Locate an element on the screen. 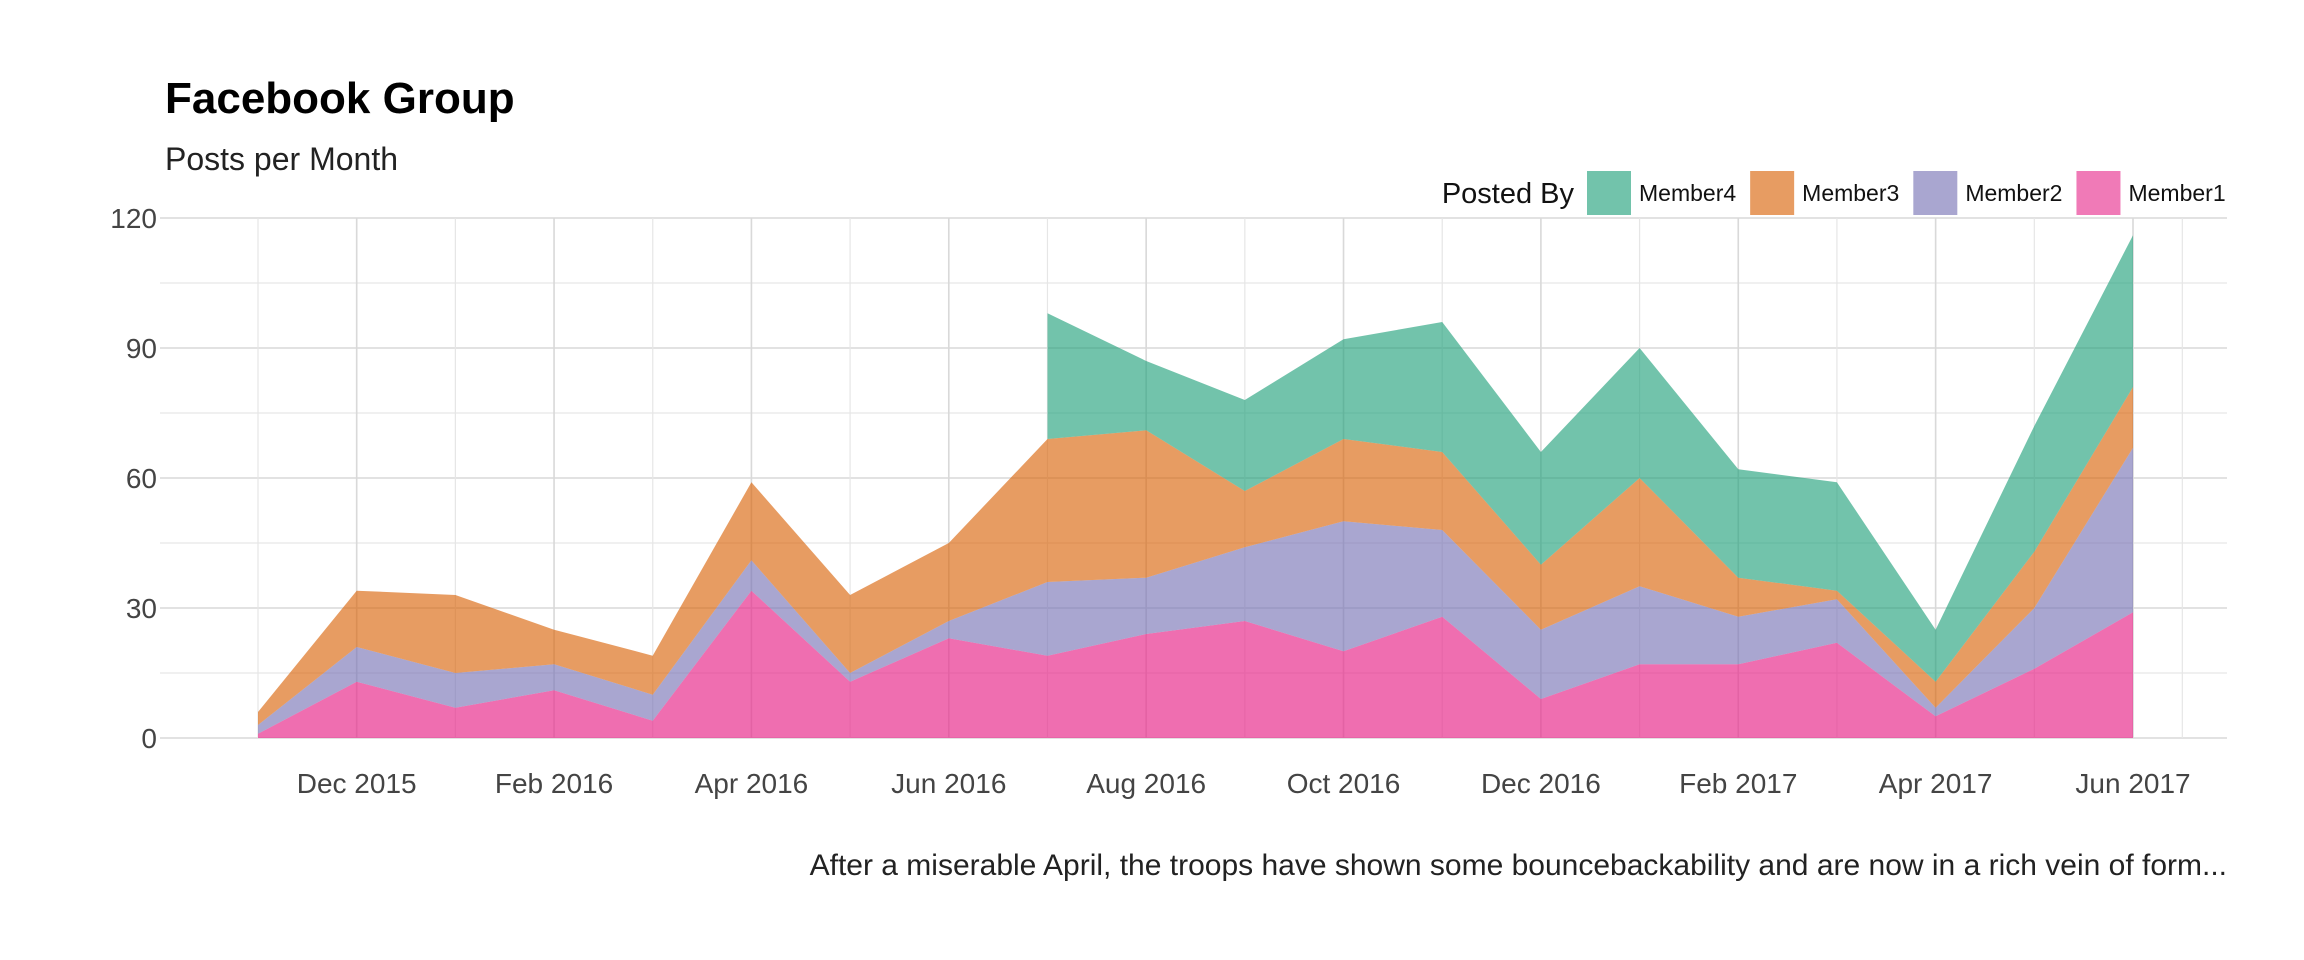  x-tick-label: Aug 2016 is located at coordinates (1146, 783).